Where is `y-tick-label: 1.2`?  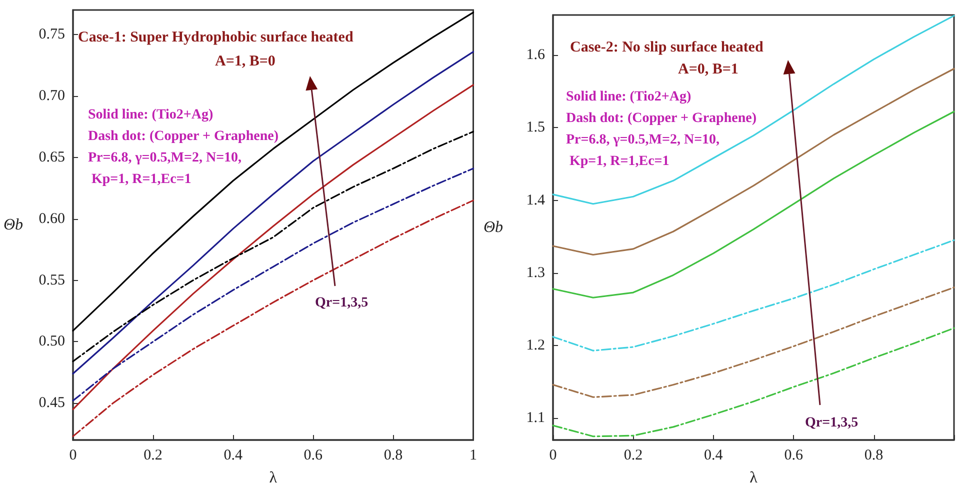
y-tick-label: 1.2 is located at coordinates (535, 346).